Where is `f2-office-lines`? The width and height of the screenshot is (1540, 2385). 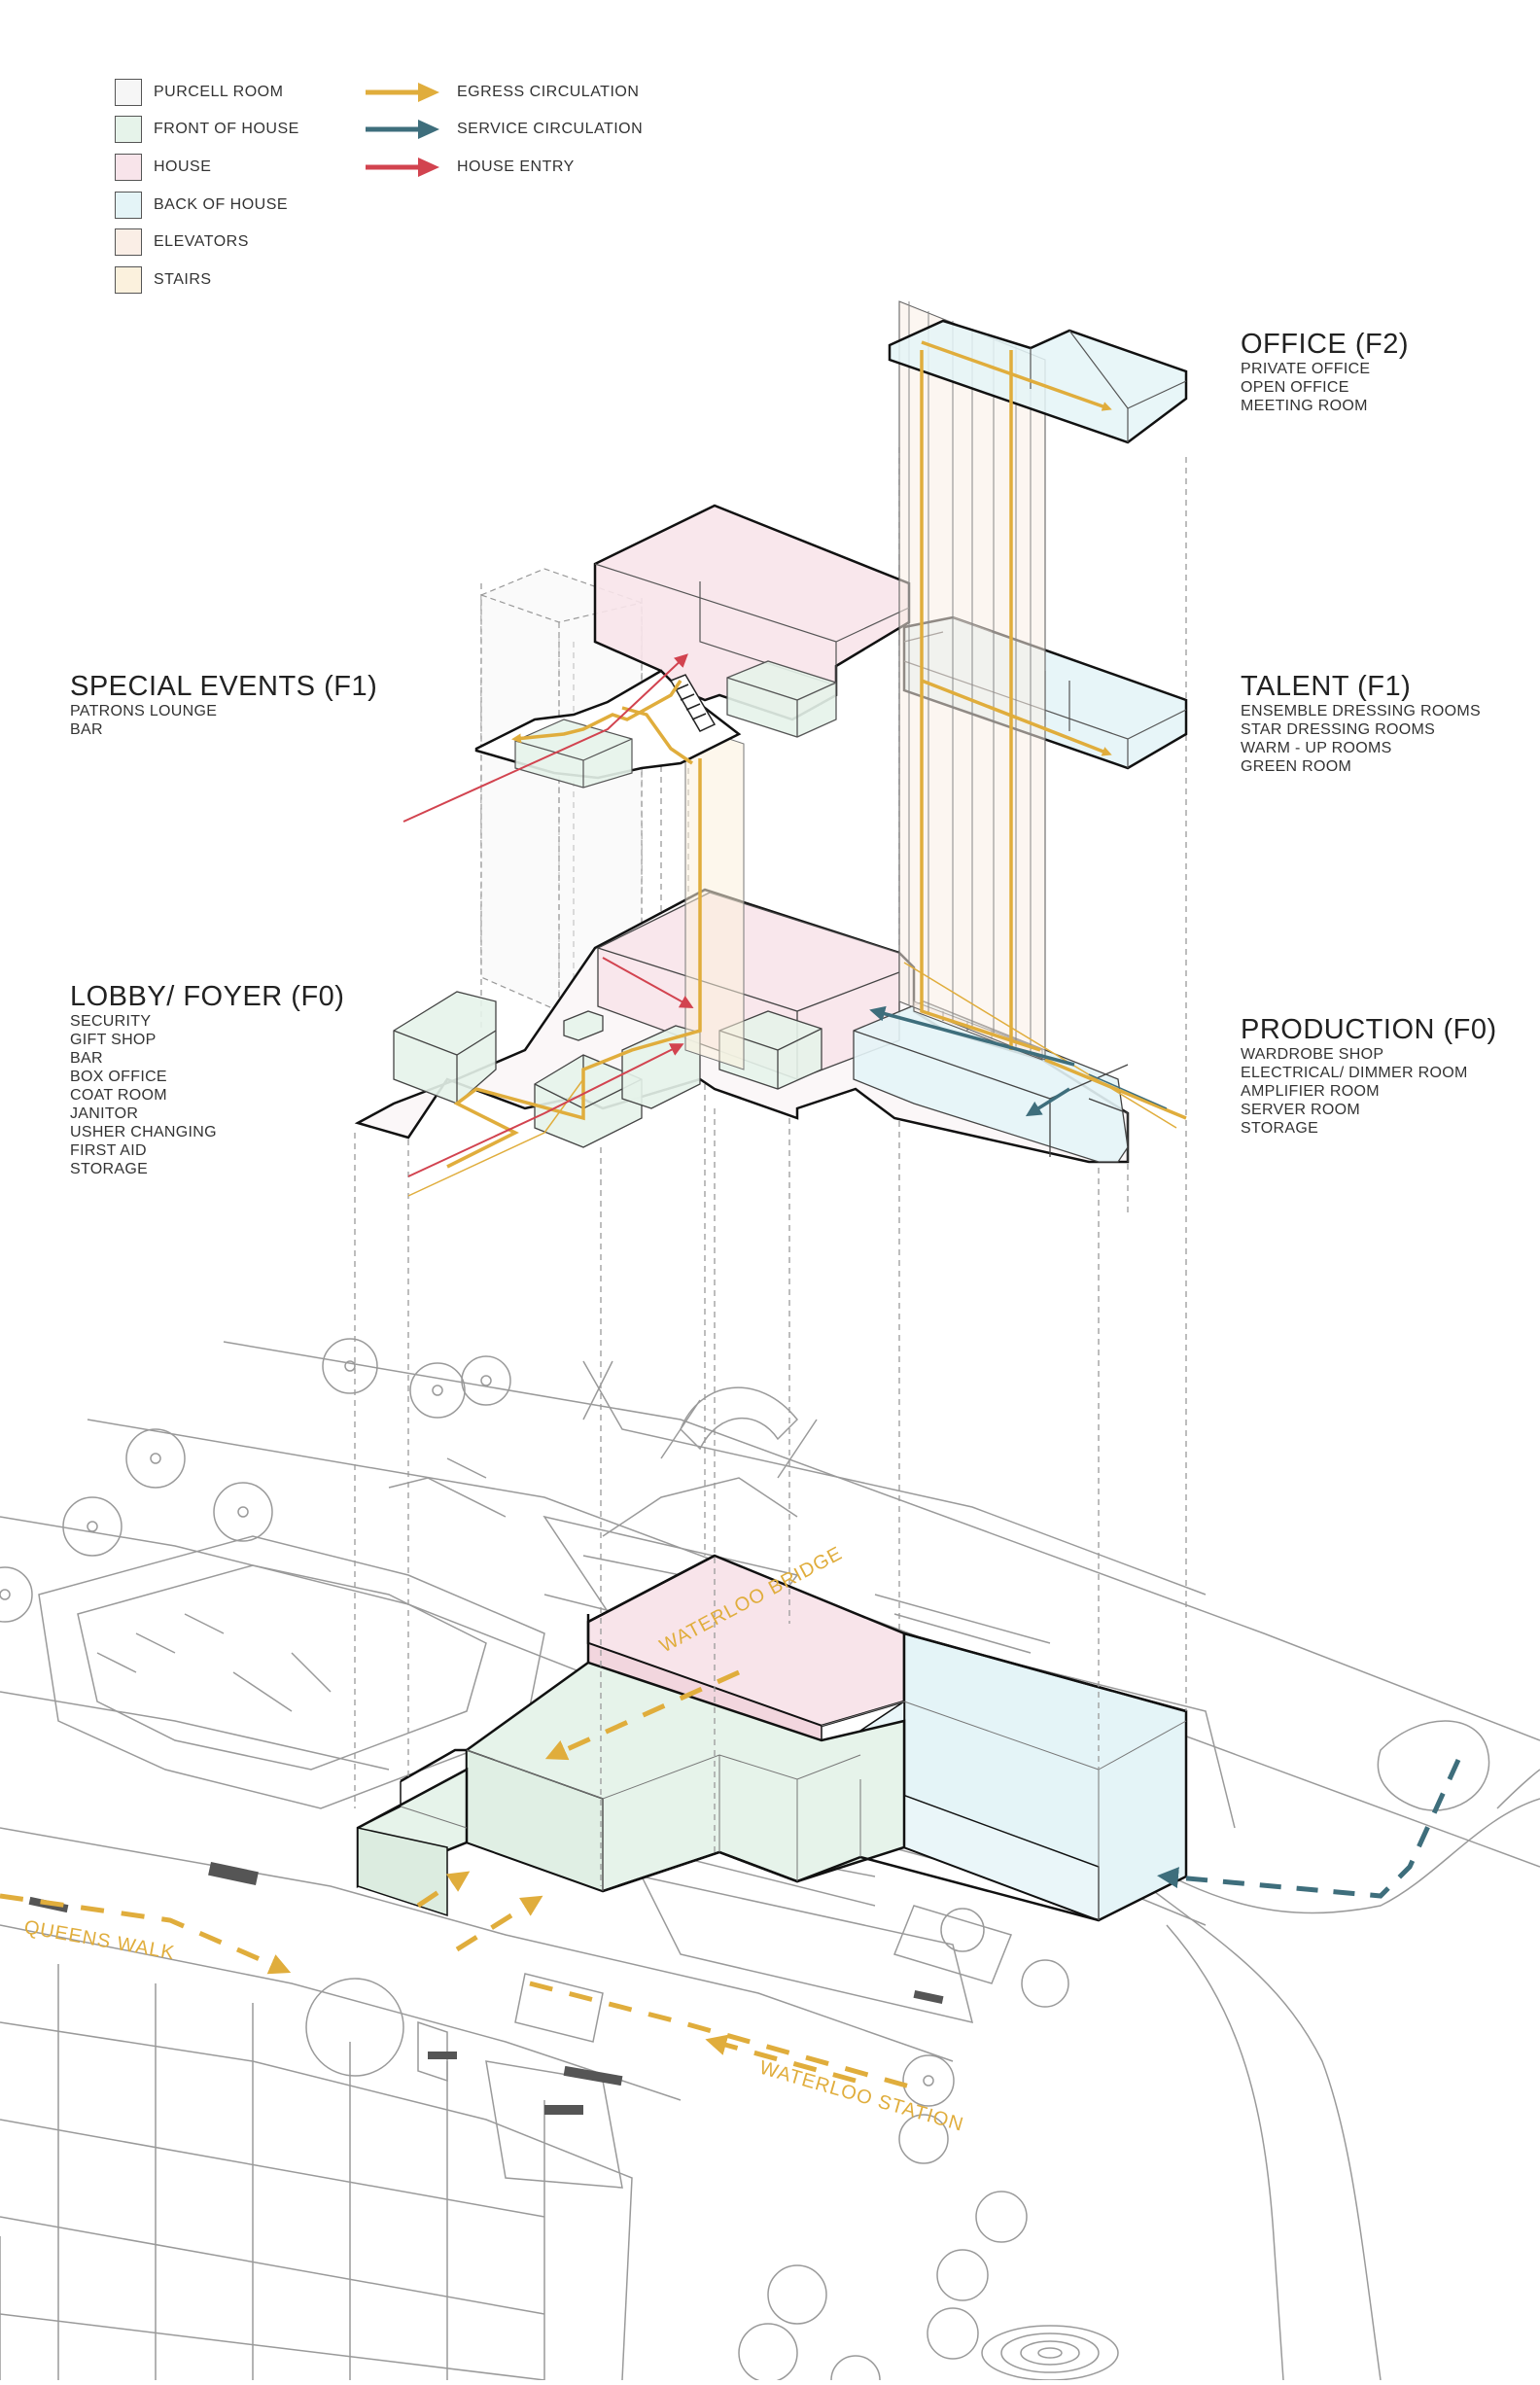
f2-office-lines is located at coordinates (1108, 386).